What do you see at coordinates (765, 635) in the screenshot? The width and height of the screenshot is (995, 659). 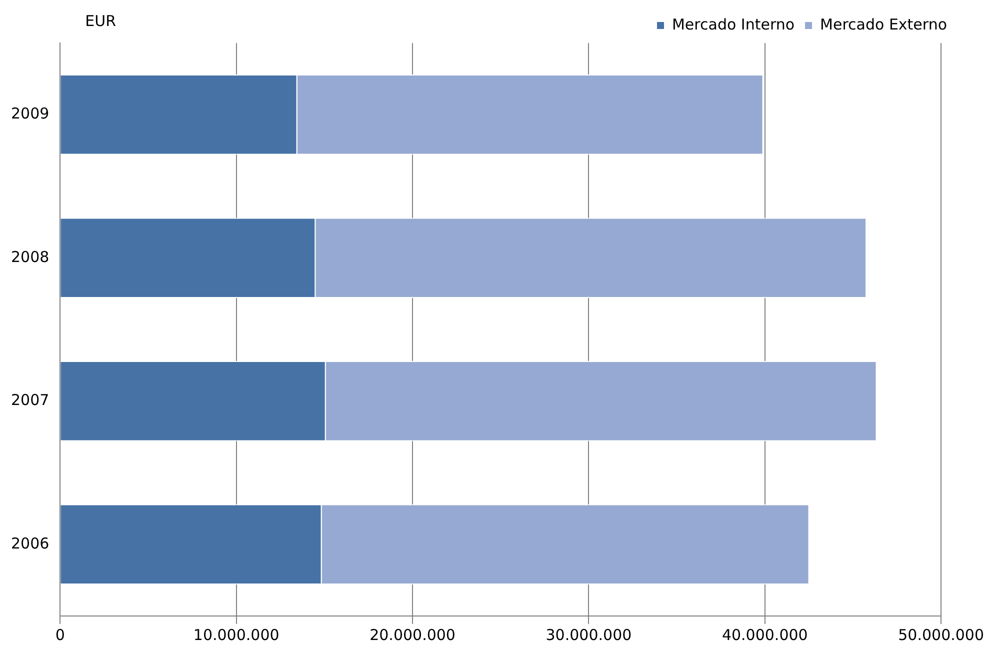 I see `x-tick-label: 40.000.000` at bounding box center [765, 635].